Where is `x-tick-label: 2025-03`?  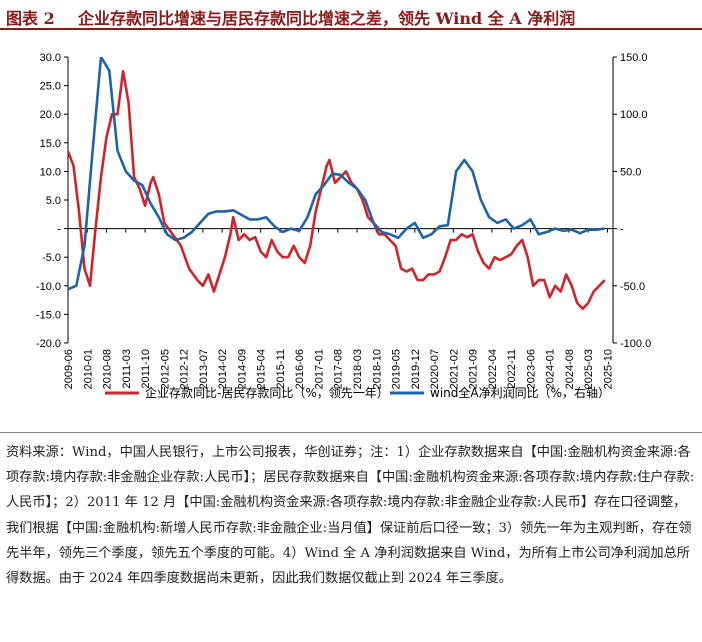
x-tick-label: 2025-03 is located at coordinates (589, 369).